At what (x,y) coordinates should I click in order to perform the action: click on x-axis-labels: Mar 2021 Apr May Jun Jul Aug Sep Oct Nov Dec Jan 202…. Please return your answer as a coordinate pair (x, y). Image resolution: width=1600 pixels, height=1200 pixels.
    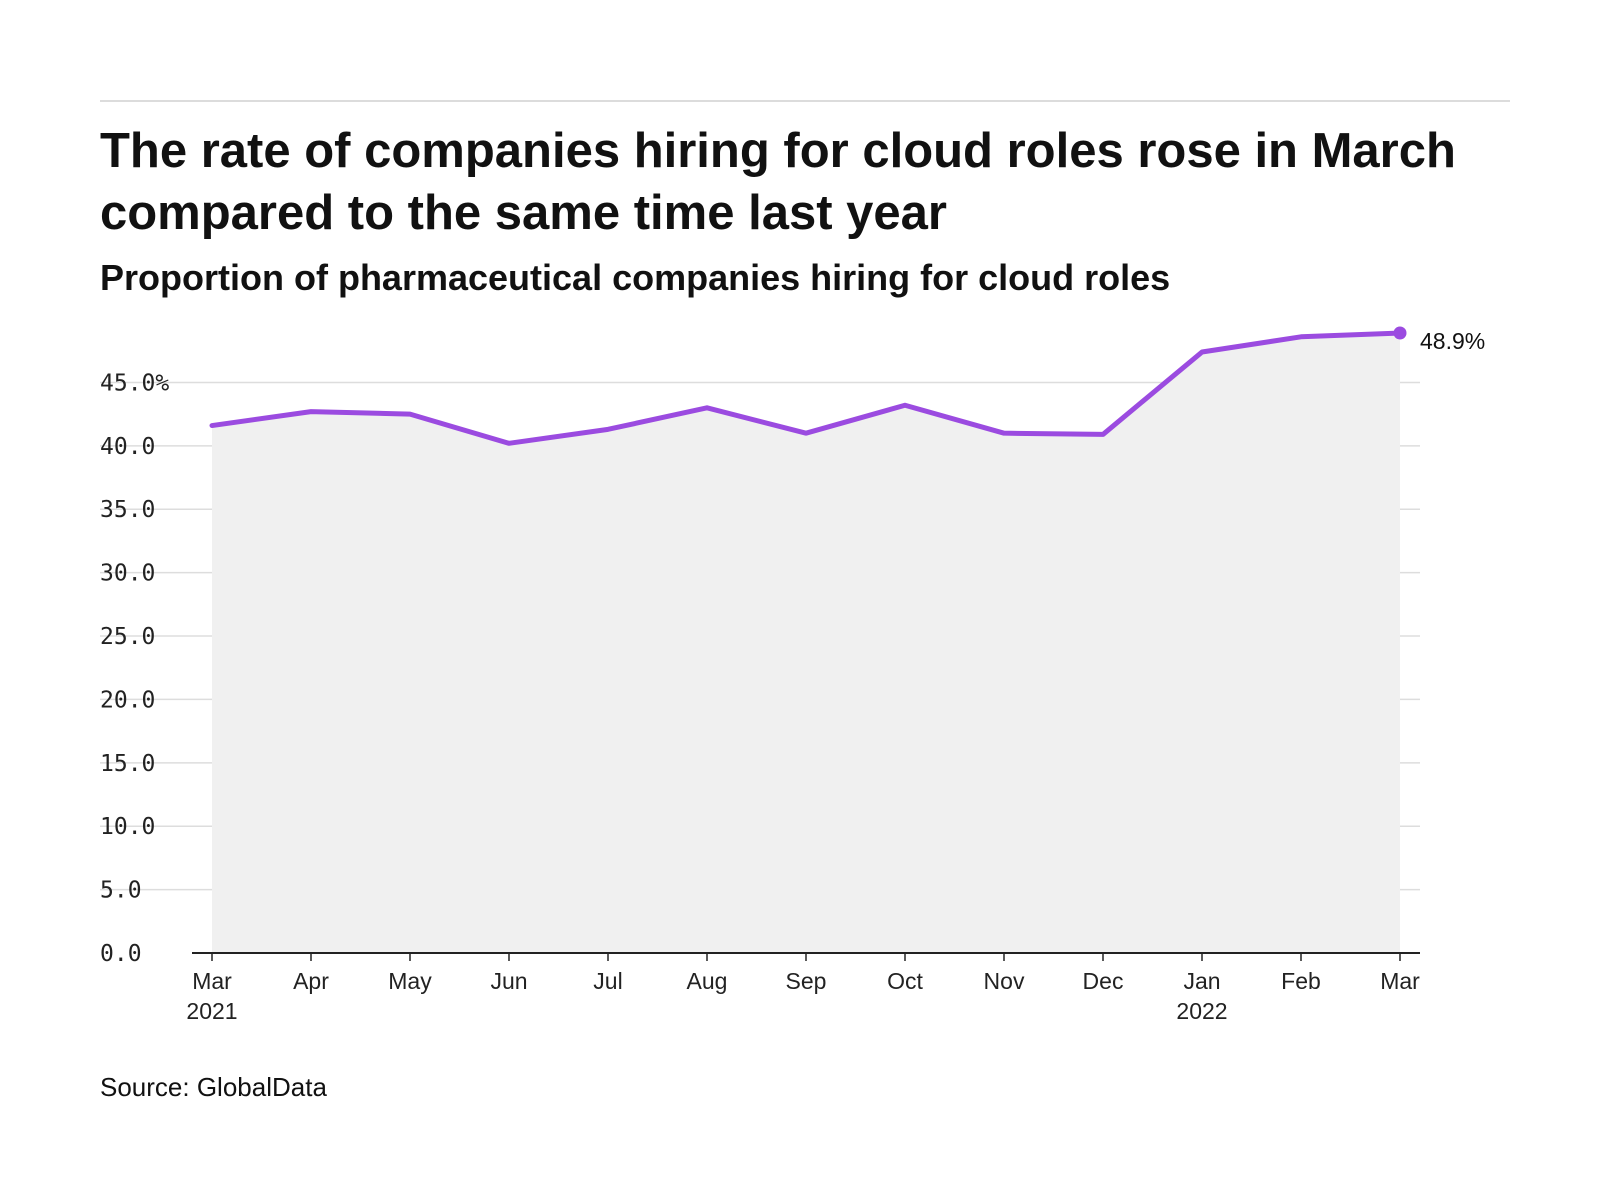
    Looking at the image, I should click on (803, 996).